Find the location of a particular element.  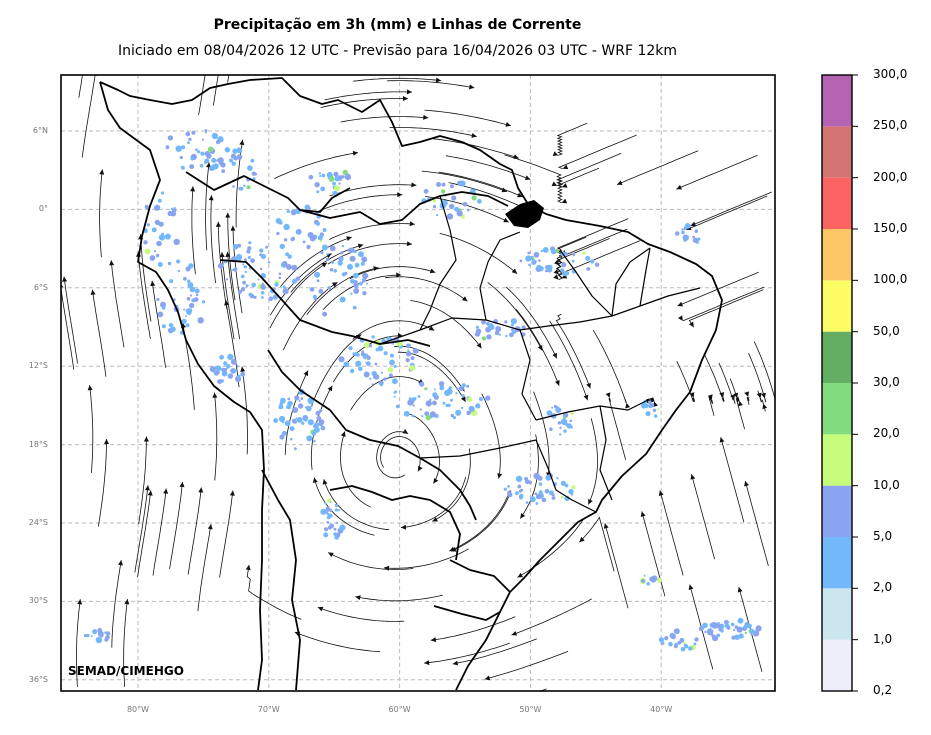

colorbar-label: 0,2 is located at coordinates (883, 690).